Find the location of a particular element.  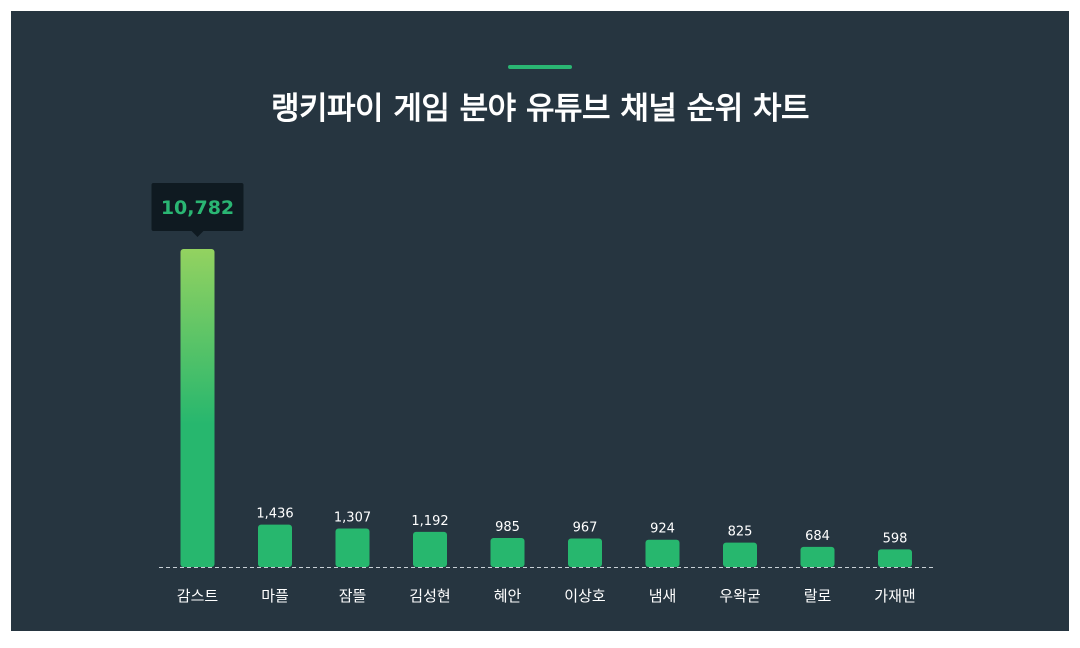

category-label-8: 우왁굳 is located at coordinates (740, 596).